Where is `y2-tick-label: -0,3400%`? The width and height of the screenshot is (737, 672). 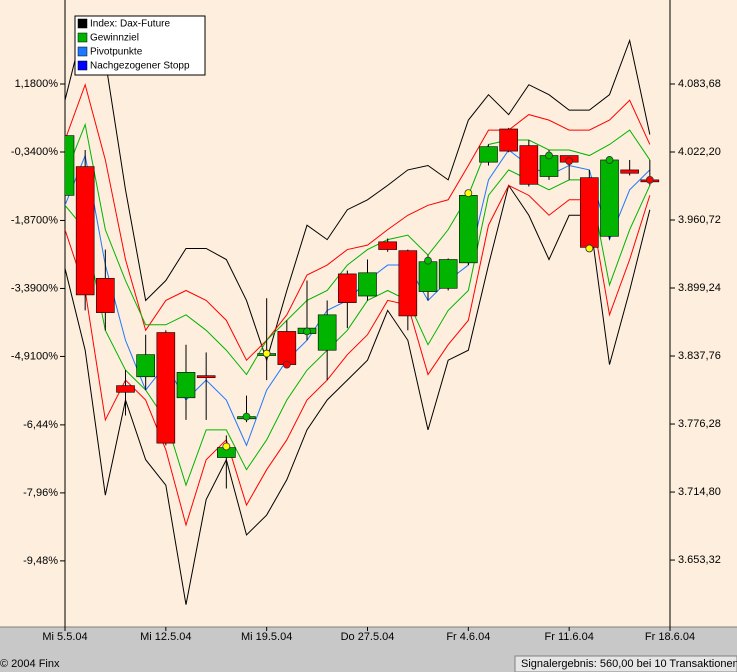
y2-tick-label: -0,3400% is located at coordinates (34, 152).